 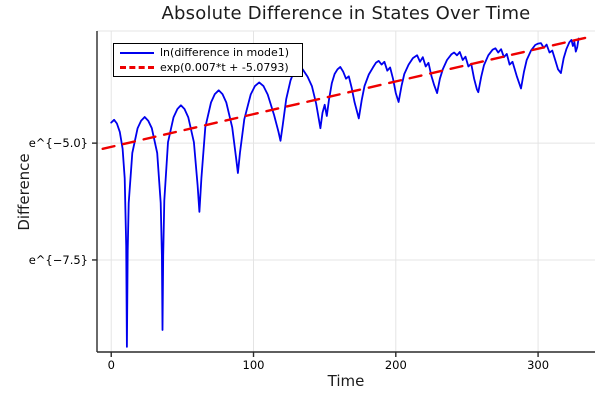 I want to click on x-axis-label: Time, so click(x=346, y=381).